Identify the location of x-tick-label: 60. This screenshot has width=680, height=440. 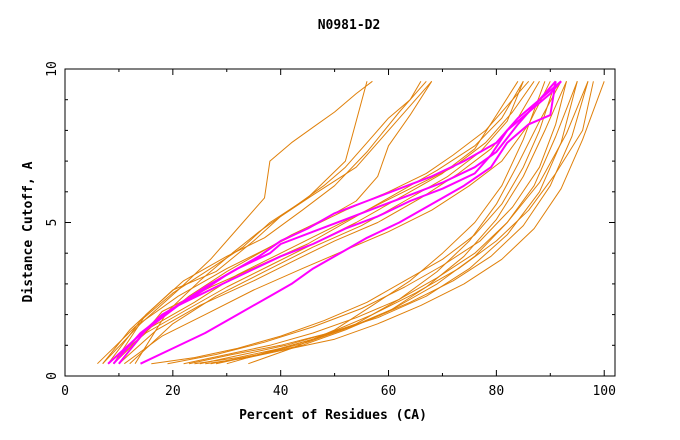
(389, 391).